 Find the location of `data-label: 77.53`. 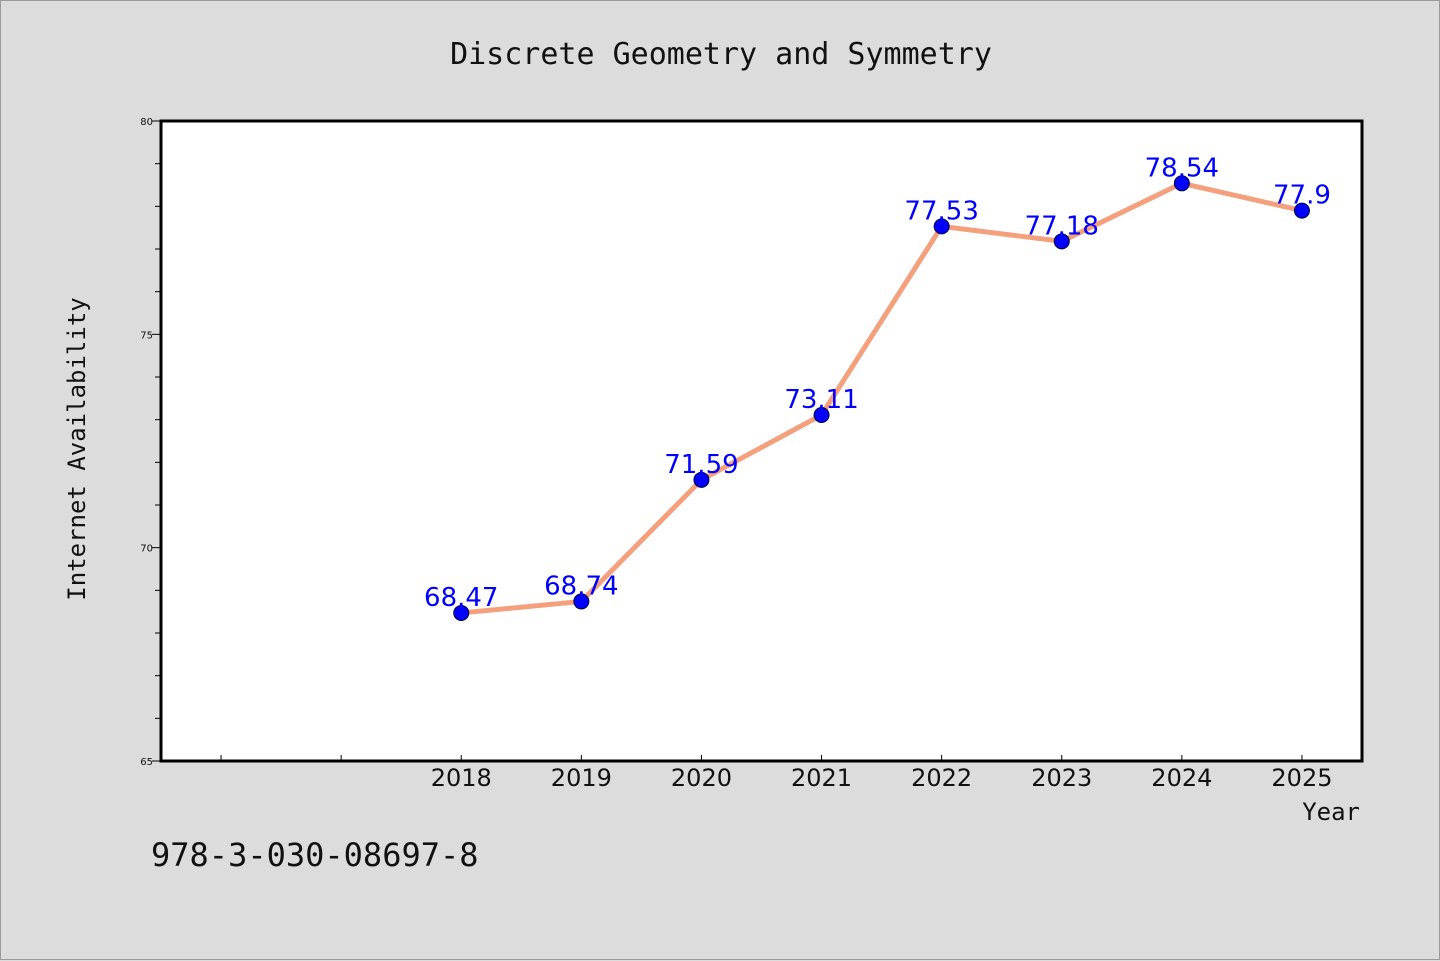

data-label: 77.53 is located at coordinates (941, 211).